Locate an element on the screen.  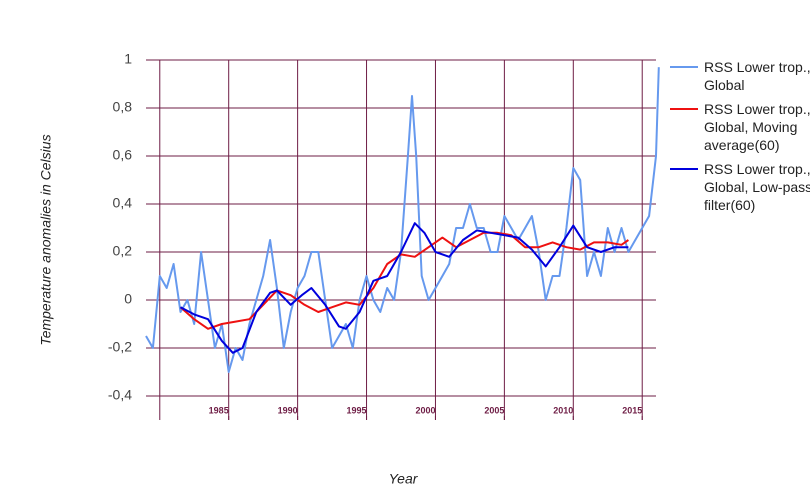
legend-item: RSS Lower trop., Global is located at coordinates (740, 76).